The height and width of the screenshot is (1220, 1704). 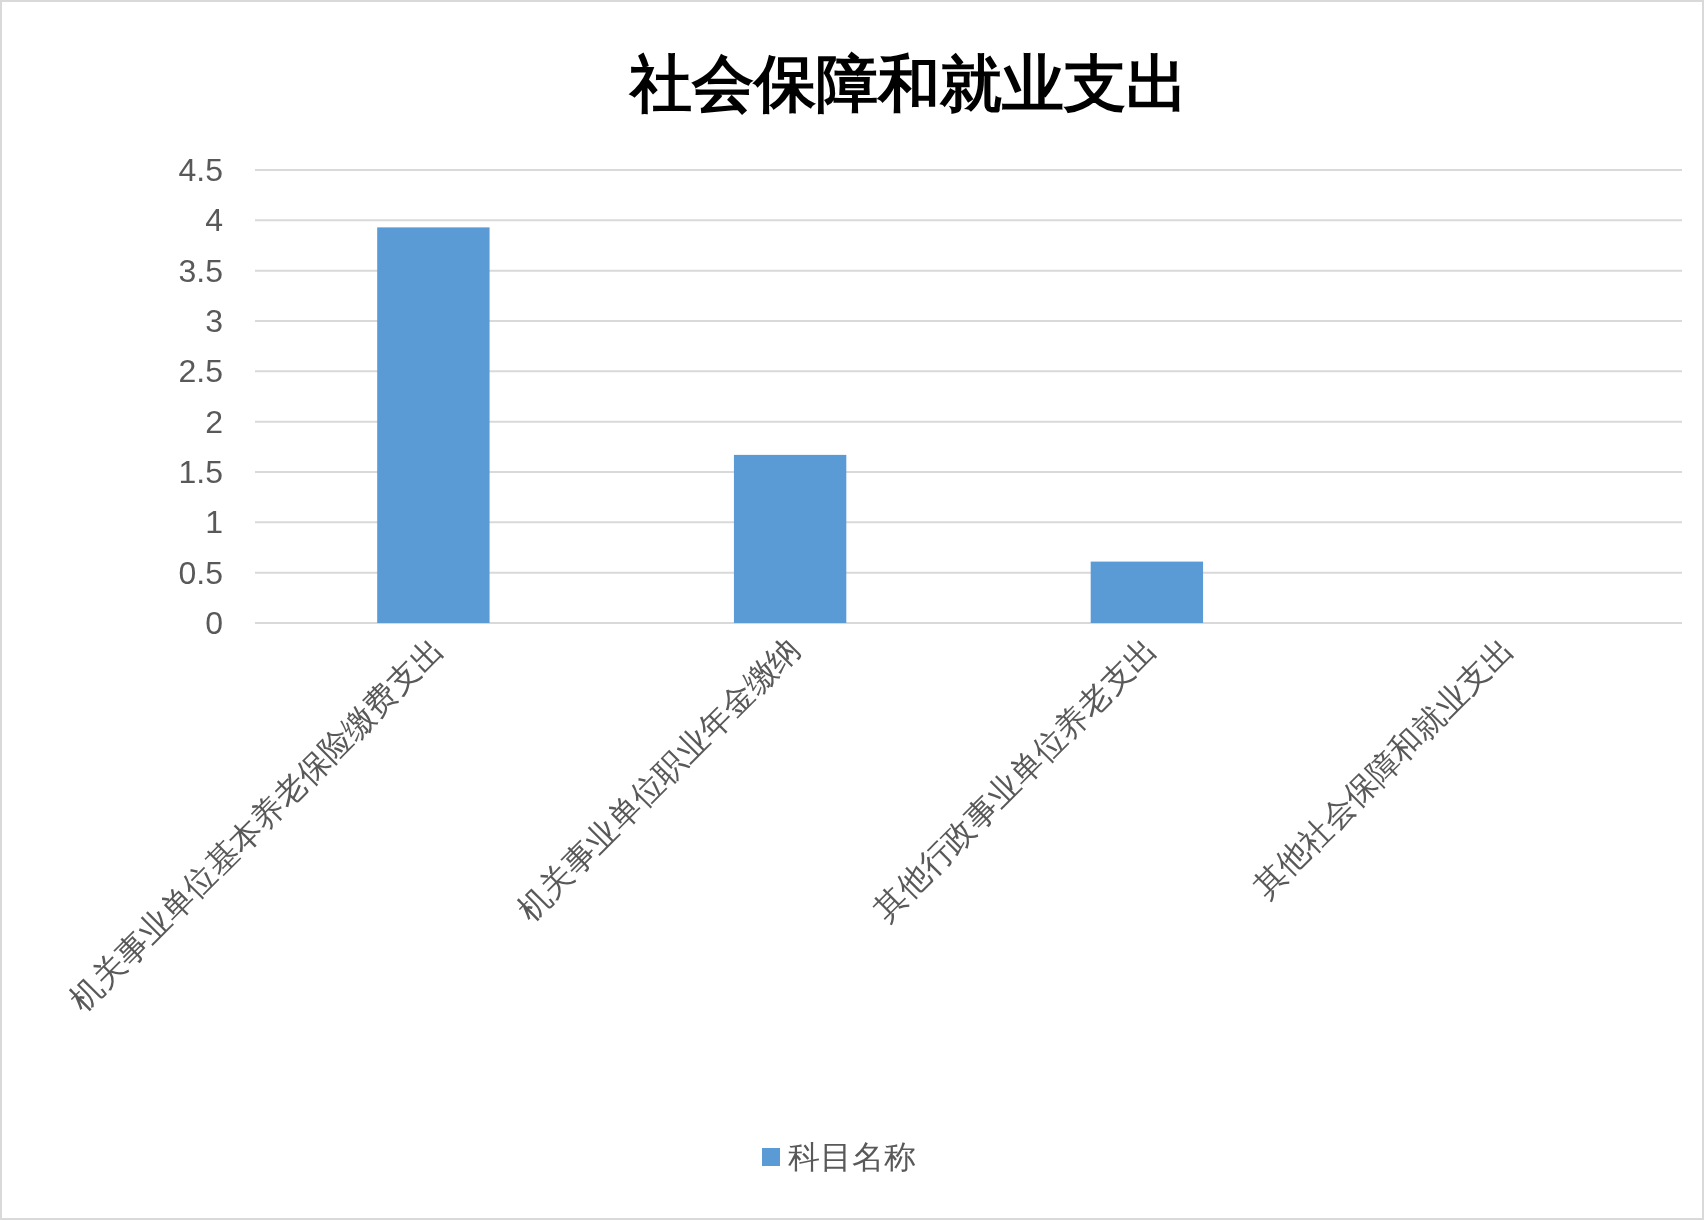 What do you see at coordinates (852, 1157) in the screenshot?
I see `legend-label: 科目名称` at bounding box center [852, 1157].